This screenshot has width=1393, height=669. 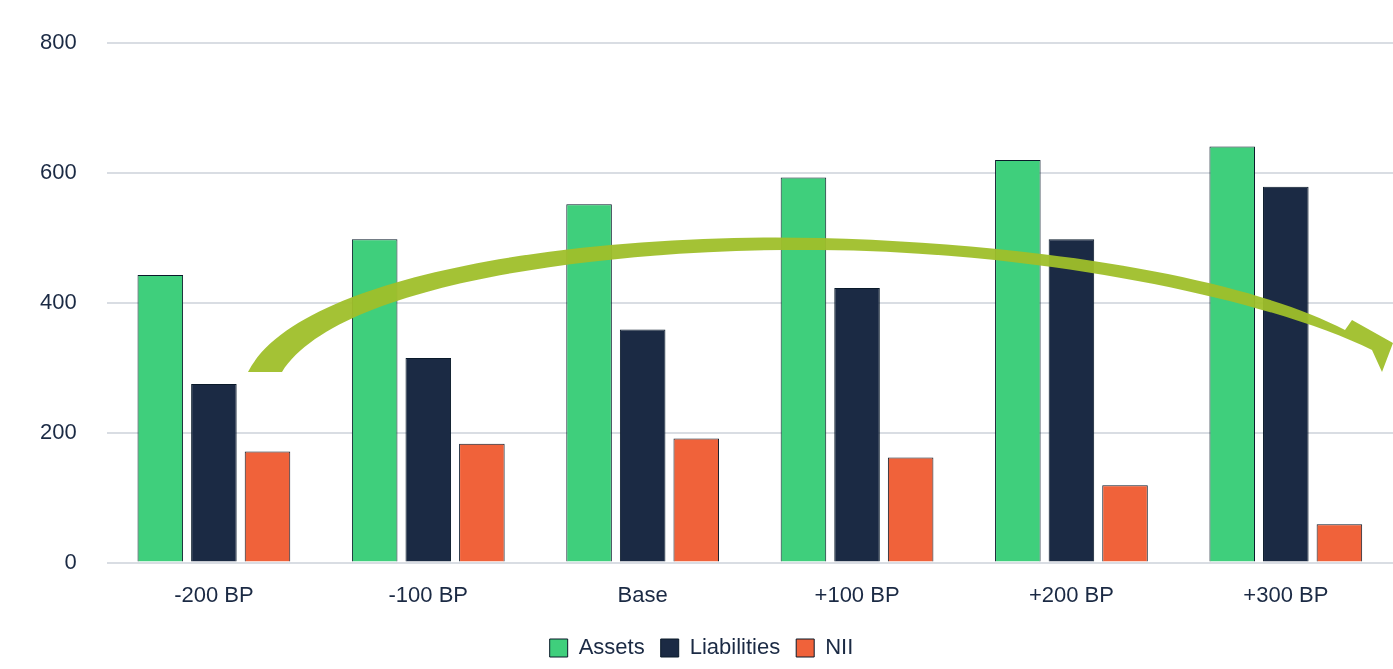 I want to click on legend-label: Assets, so click(x=611, y=647).